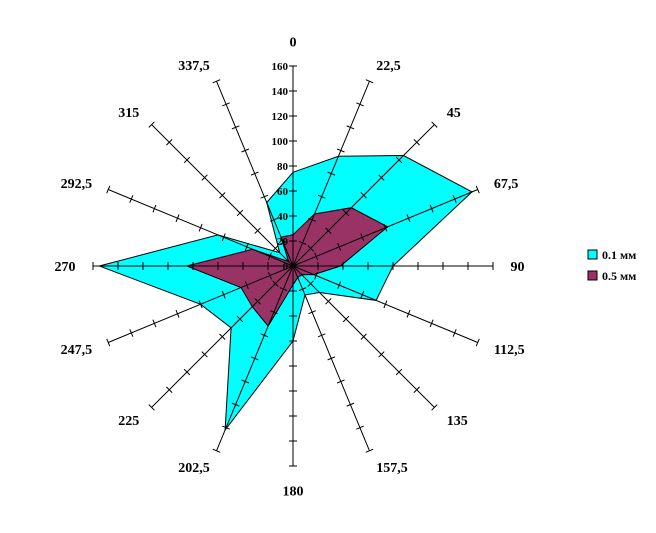 Image resolution: width=656 pixels, height=533 pixels. I want to click on radial-tick-label-3: 60, so click(283, 192).